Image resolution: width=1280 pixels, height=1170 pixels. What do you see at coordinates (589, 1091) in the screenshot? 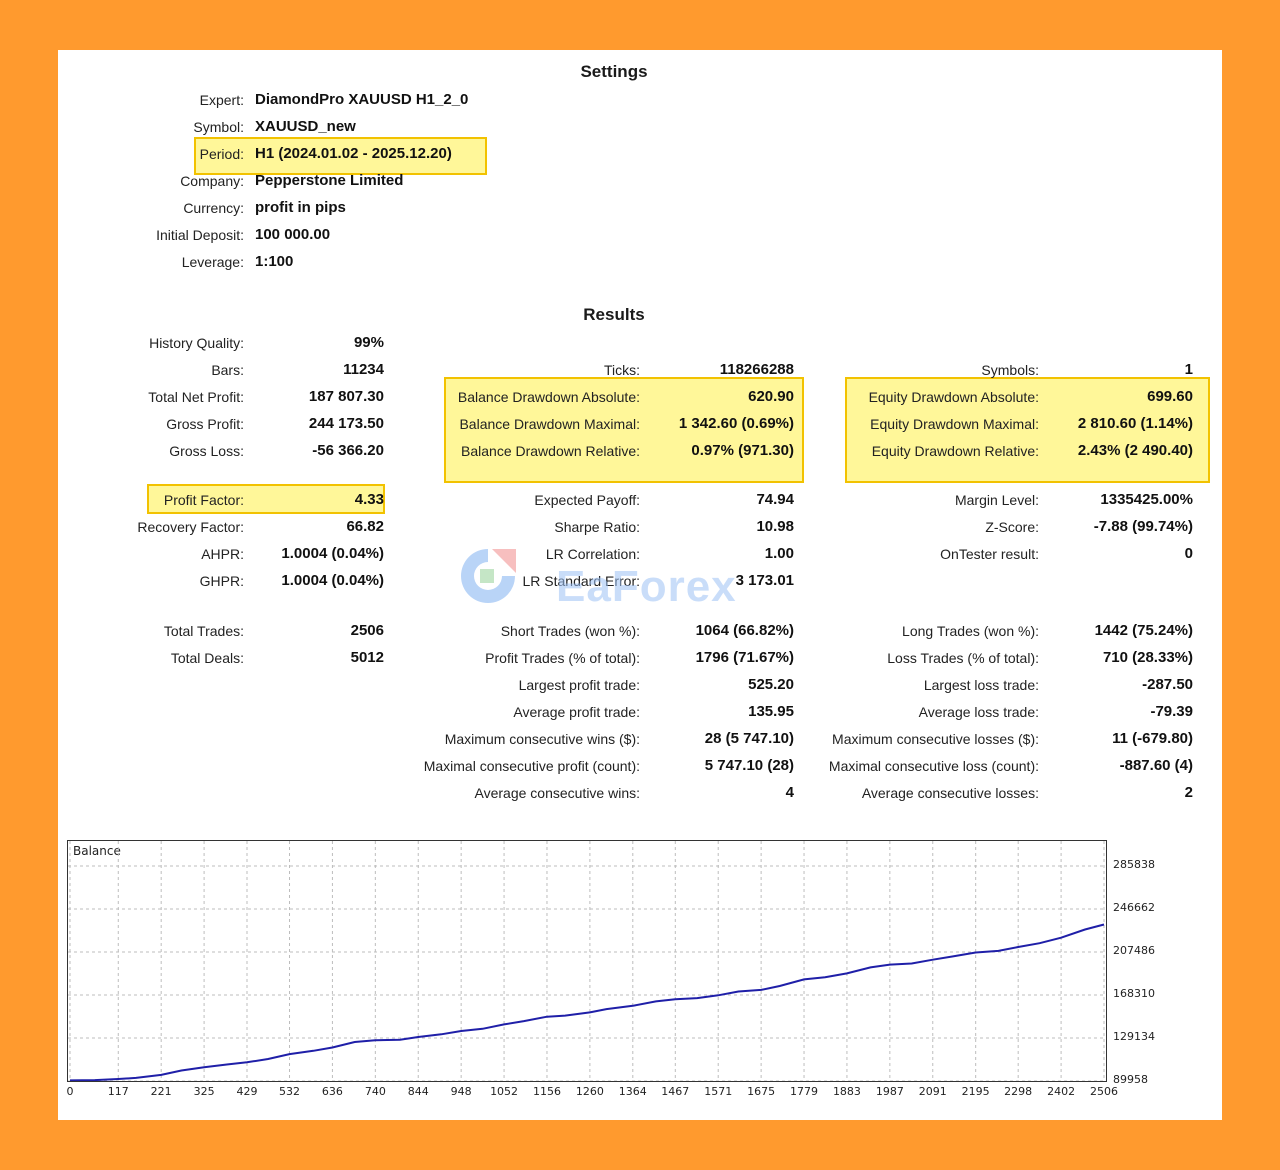
I see `x-tick-label: 1260` at bounding box center [589, 1091].